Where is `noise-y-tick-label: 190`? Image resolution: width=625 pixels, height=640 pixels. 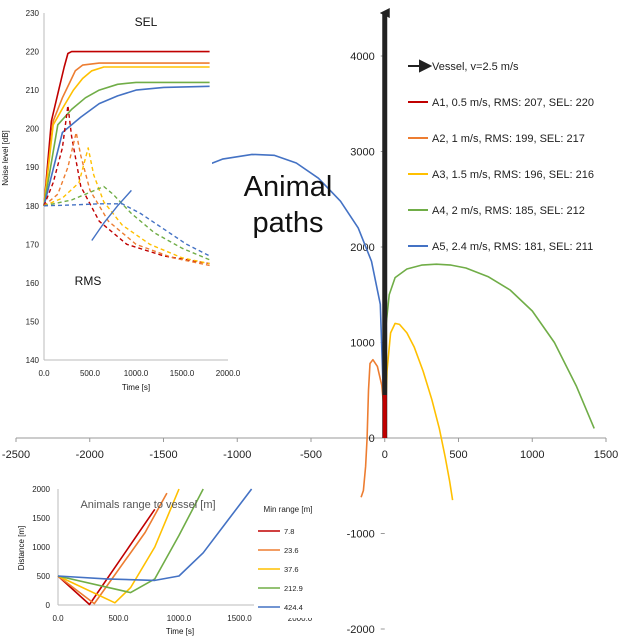
noise-y-tick-label: 190 is located at coordinates (33, 167).